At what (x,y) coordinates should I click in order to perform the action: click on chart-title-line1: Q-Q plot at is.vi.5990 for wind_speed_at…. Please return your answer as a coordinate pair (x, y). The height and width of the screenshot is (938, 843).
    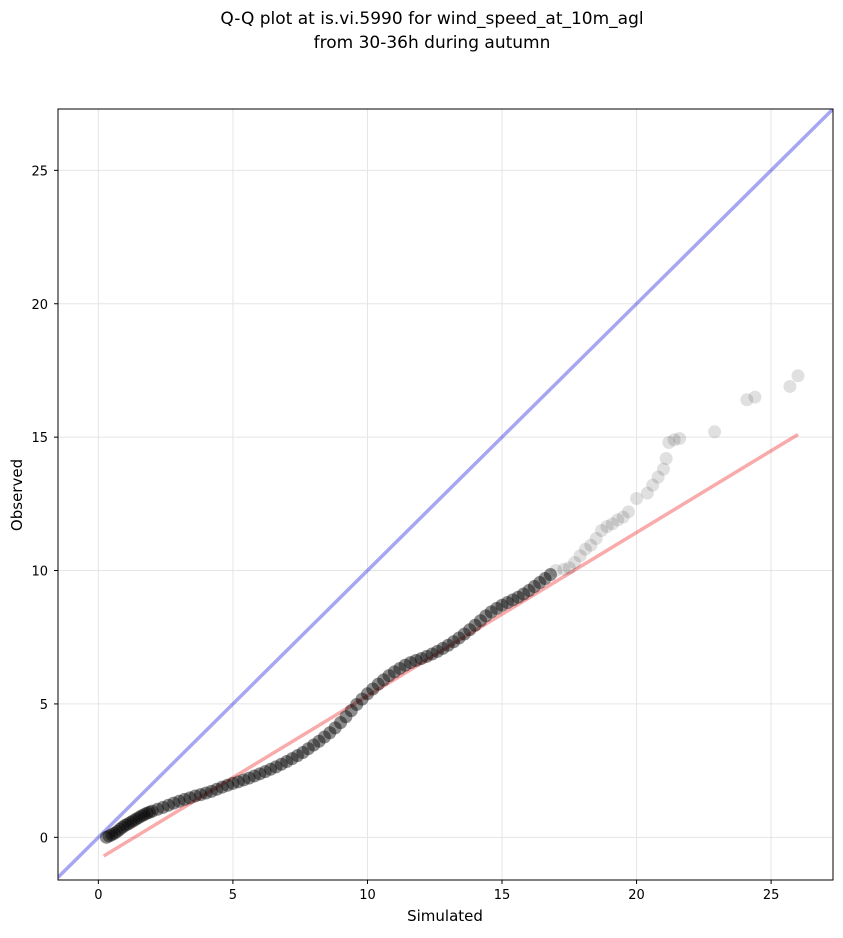
    Looking at the image, I should click on (431, 19).